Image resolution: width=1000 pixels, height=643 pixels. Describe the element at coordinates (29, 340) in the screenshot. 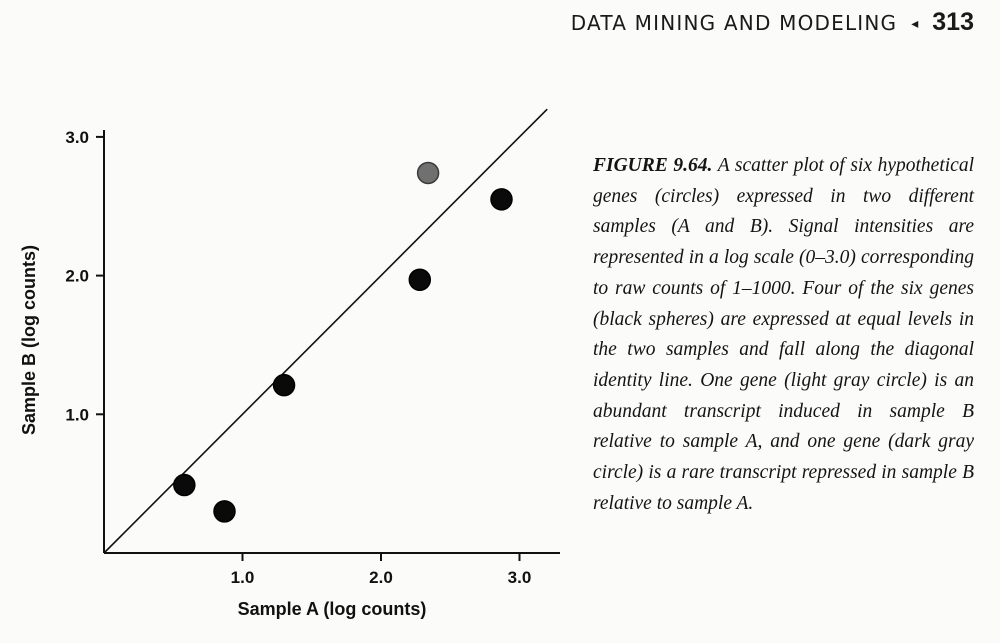

I see `y-axis-label: Sample B (log counts)` at that location.